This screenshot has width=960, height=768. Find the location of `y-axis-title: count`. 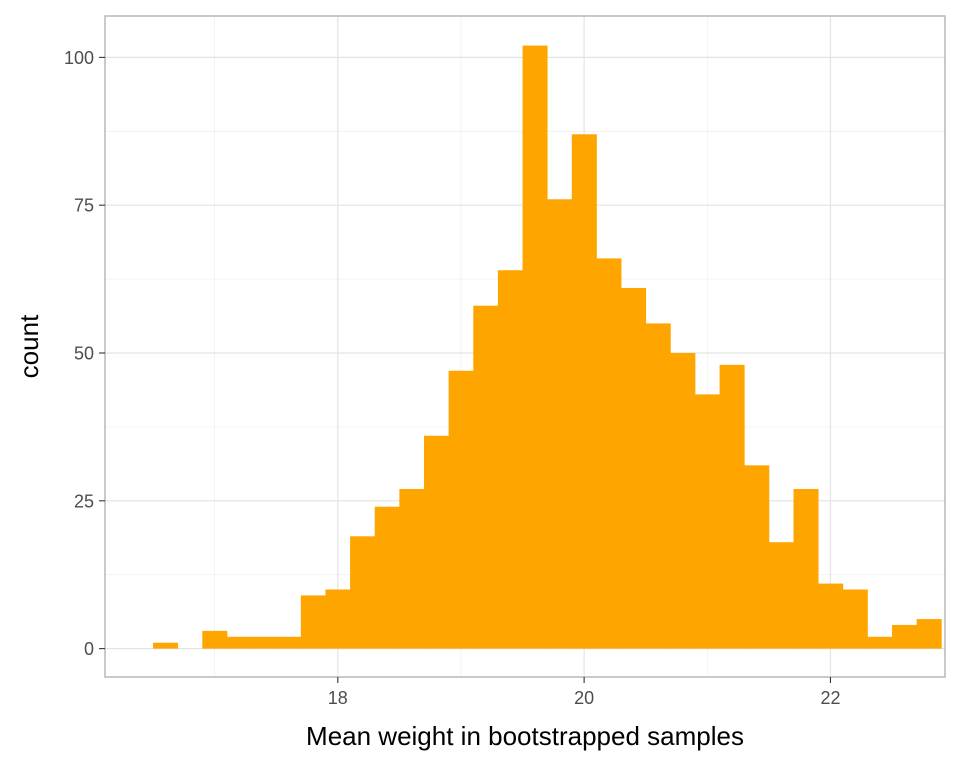

y-axis-title: count is located at coordinates (29, 346).